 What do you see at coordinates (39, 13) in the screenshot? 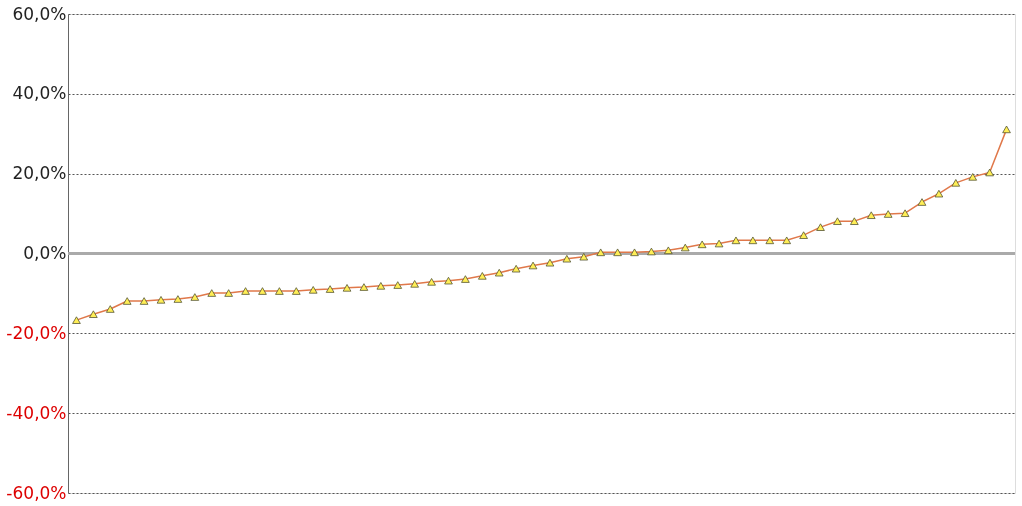
I see `y-tick-label: 60,0%` at bounding box center [39, 13].